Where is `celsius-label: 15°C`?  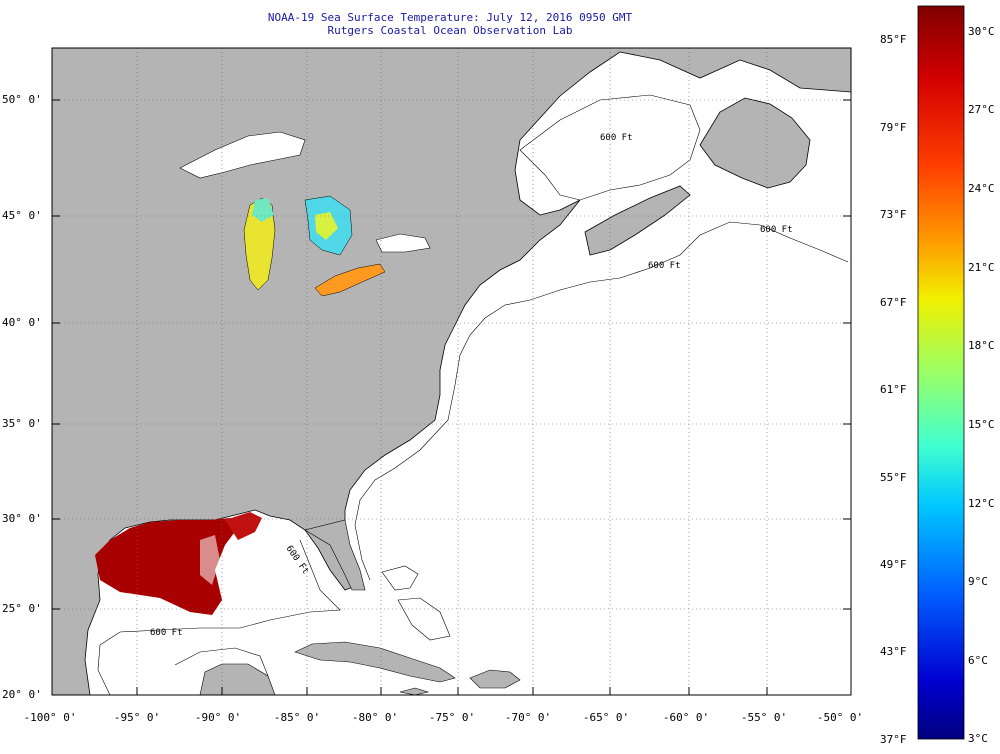 celsius-label: 15°C is located at coordinates (981, 424).